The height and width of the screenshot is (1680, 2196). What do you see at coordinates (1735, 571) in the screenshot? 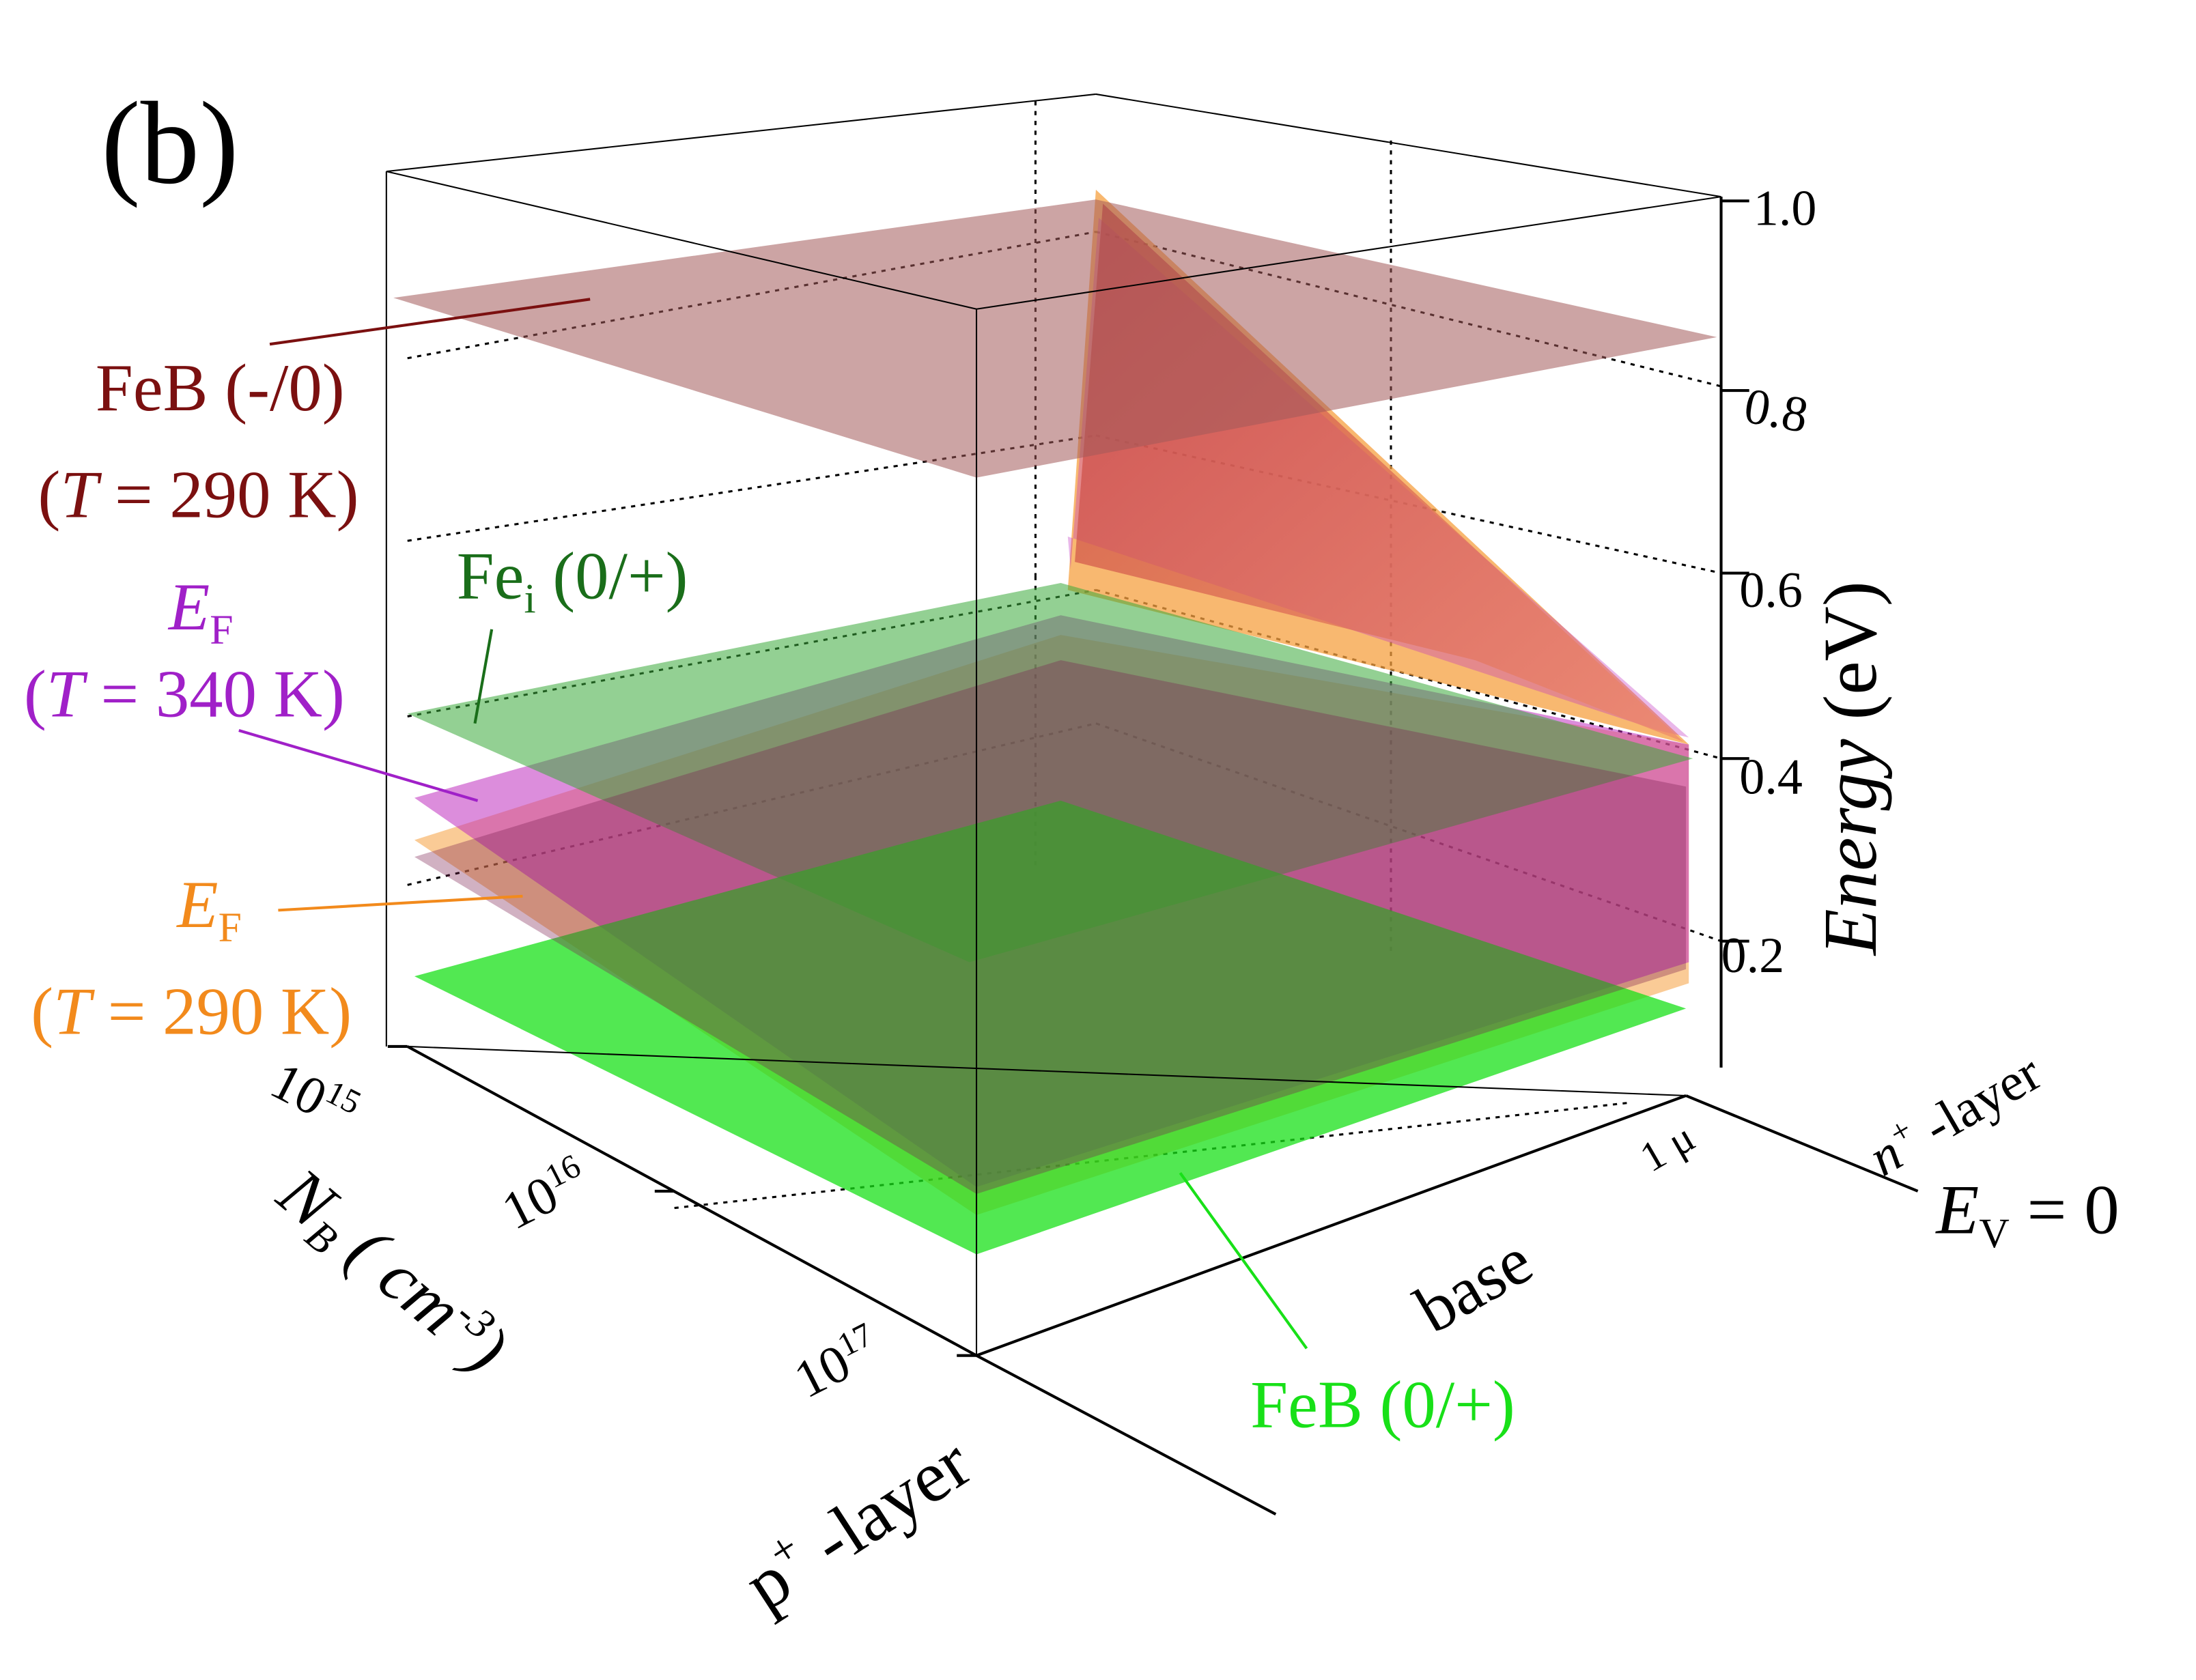
I see `energy-axis-ticks` at bounding box center [1735, 571].